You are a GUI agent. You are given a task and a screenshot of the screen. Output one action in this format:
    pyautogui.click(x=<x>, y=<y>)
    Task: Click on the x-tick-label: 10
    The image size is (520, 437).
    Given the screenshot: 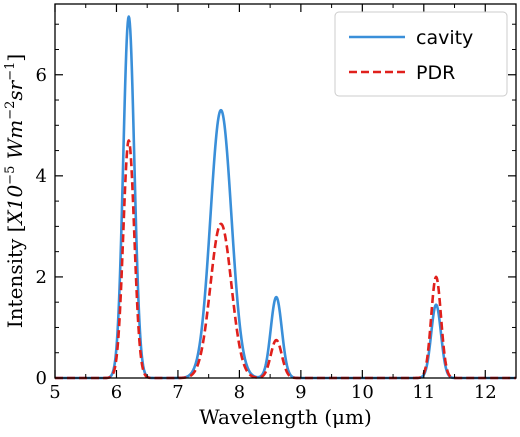 What is the action you would take?
    pyautogui.click(x=362, y=392)
    